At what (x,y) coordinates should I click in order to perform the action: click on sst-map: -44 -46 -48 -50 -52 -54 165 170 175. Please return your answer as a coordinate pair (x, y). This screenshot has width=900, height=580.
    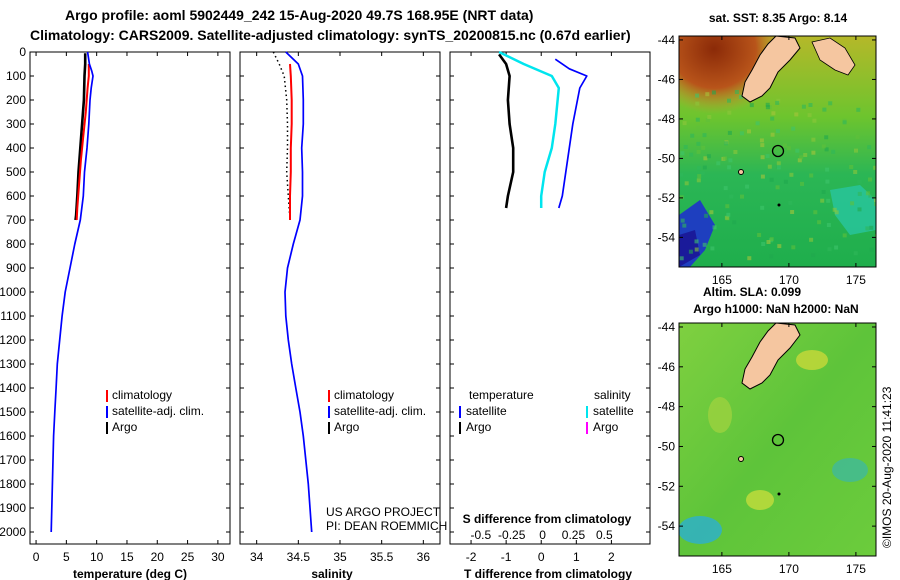
    Looking at the image, I should click on (767, 160).